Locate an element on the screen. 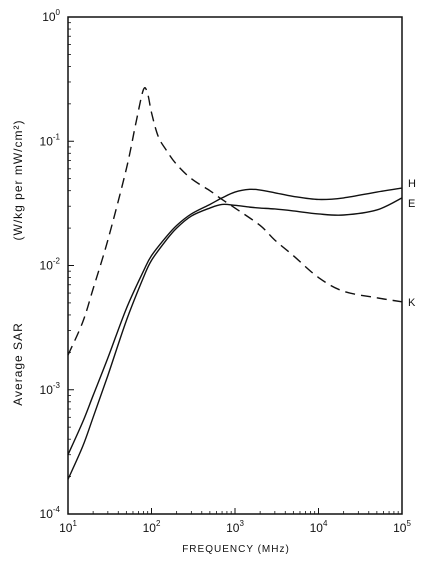 The width and height of the screenshot is (425, 562). series-labels: HE K is located at coordinates (412, 243).